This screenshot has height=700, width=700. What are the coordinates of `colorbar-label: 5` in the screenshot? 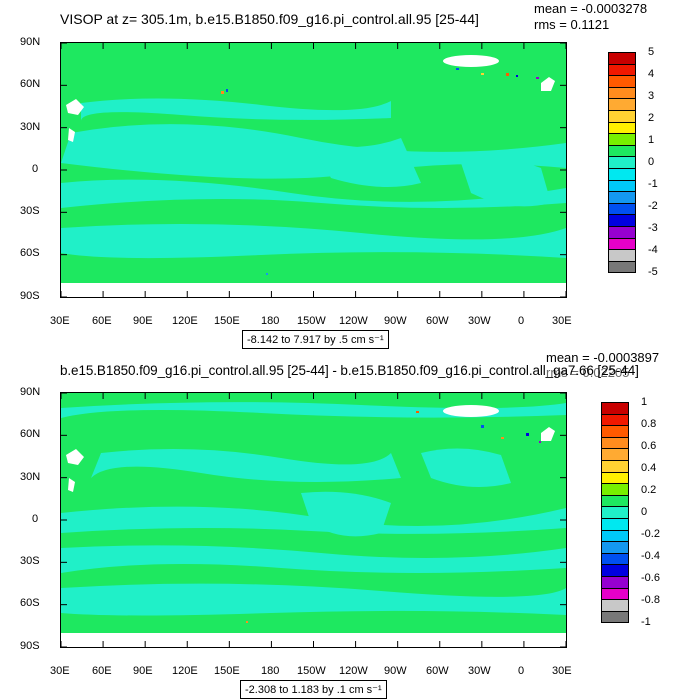 It's located at (651, 52).